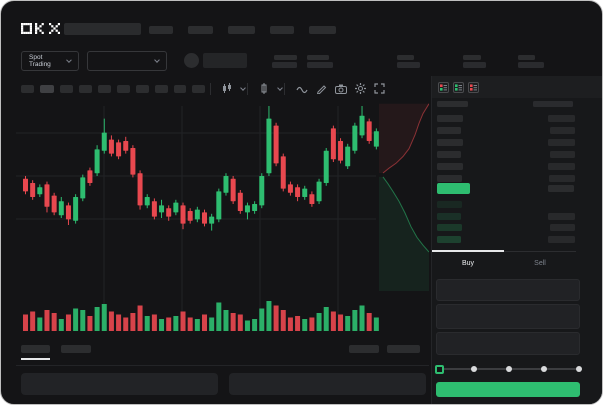 This screenshot has width=603, height=405. What do you see at coordinates (302, 89) in the screenshot?
I see `indicator-wave-icon` at bounding box center [302, 89].